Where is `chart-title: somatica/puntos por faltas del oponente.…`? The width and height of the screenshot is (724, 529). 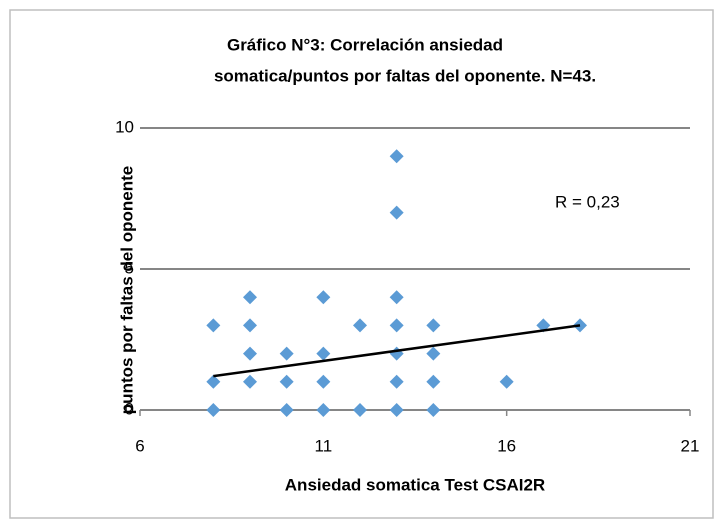 chart-title: somatica/puntos por faltas del oponente.… is located at coordinates (405, 75).